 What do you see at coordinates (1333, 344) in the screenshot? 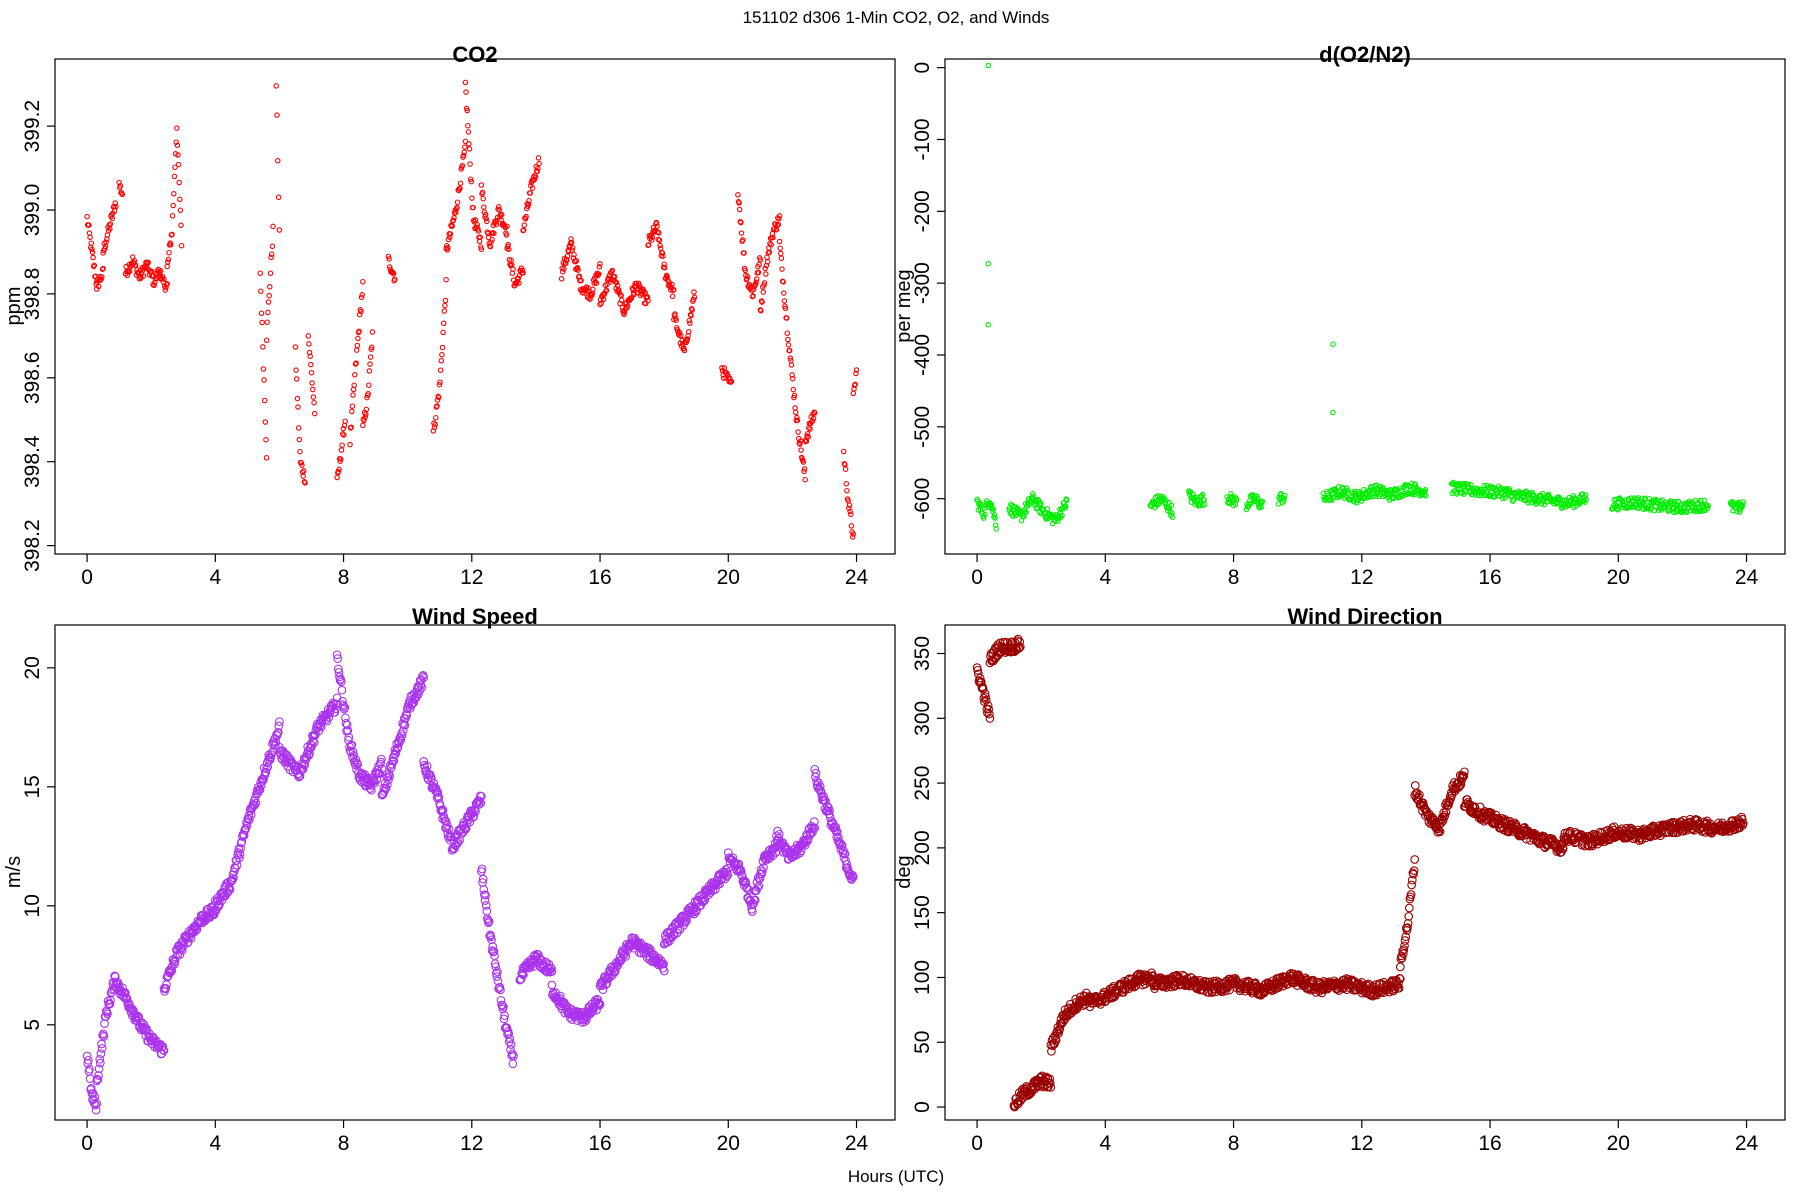
I see `data-point-outlier` at bounding box center [1333, 344].